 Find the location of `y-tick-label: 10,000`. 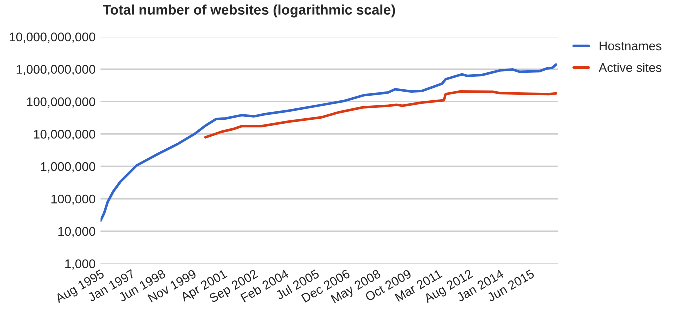

y-tick-label: 10,000 is located at coordinates (77, 232).